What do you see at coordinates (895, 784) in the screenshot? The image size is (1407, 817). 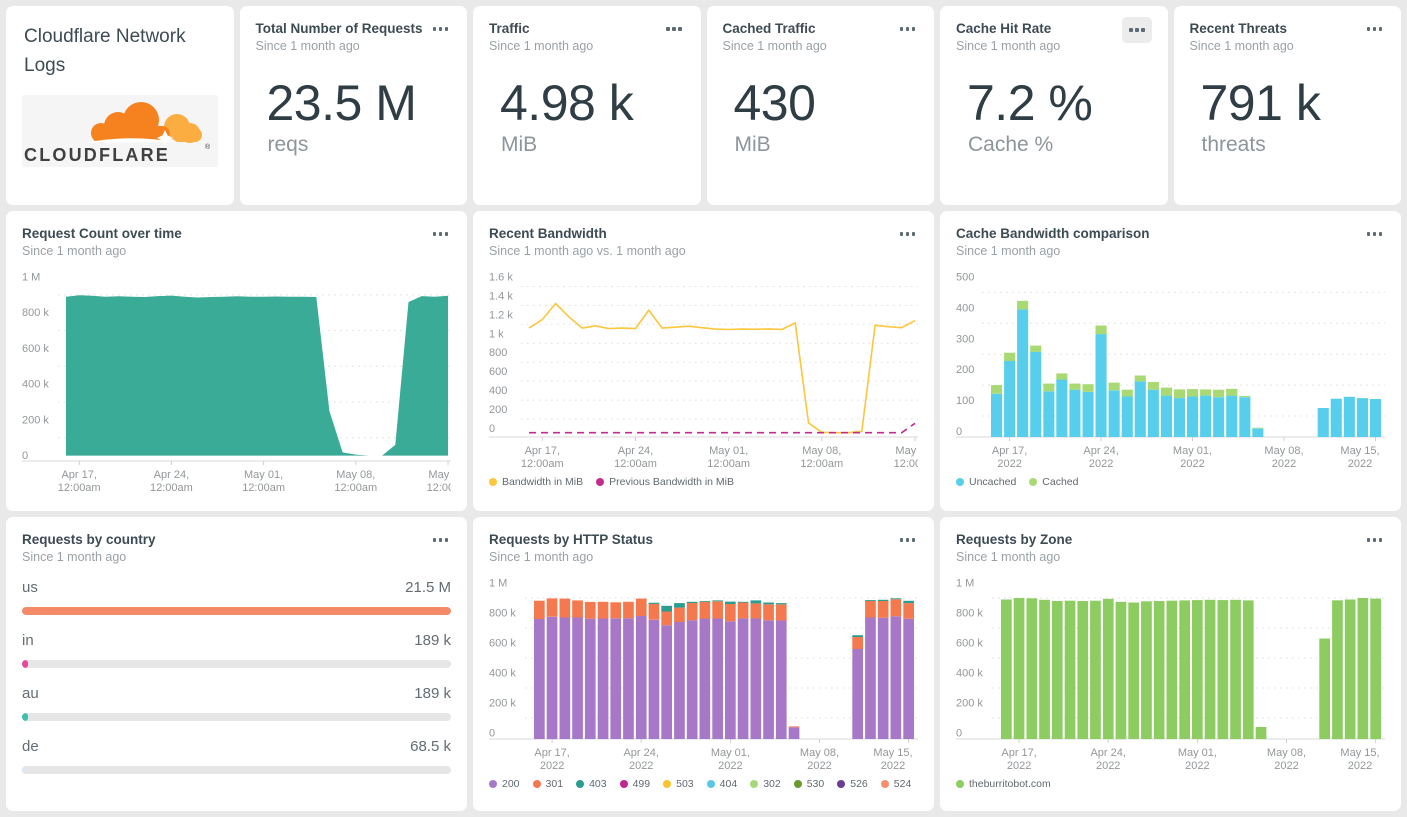 I see `legend-item: 524` at bounding box center [895, 784].